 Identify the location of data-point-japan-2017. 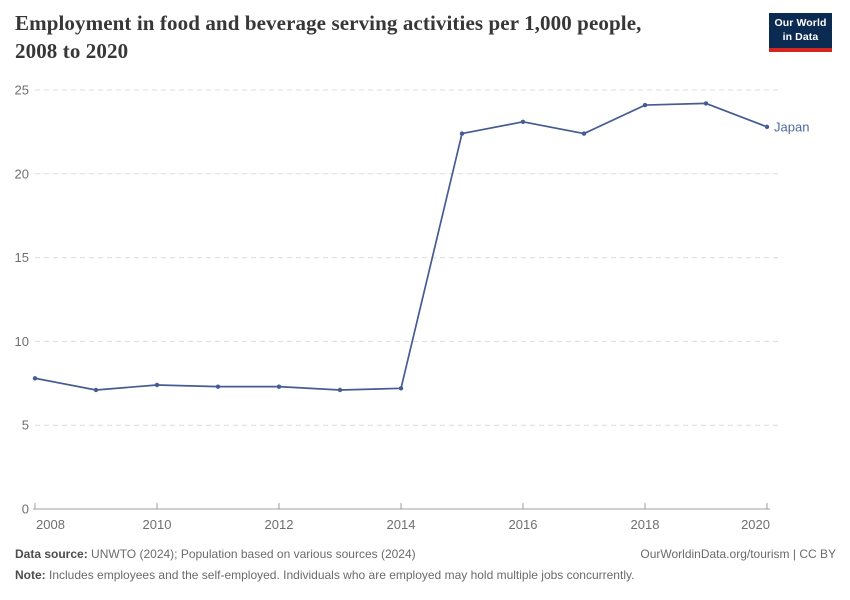
(584, 133).